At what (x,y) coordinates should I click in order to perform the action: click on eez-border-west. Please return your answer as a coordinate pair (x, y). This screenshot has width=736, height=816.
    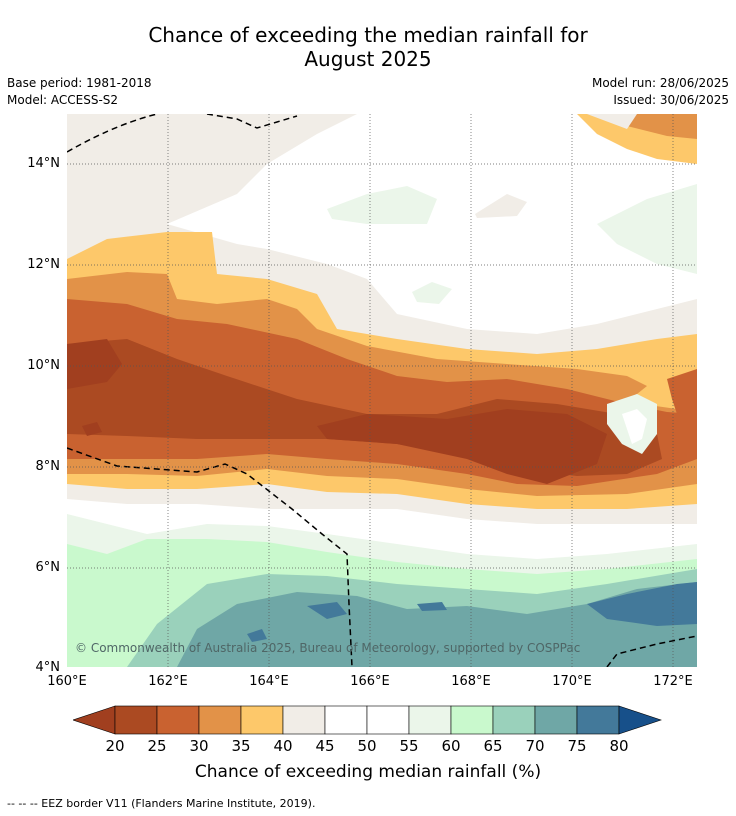
    Looking at the image, I should click on (210, 557).